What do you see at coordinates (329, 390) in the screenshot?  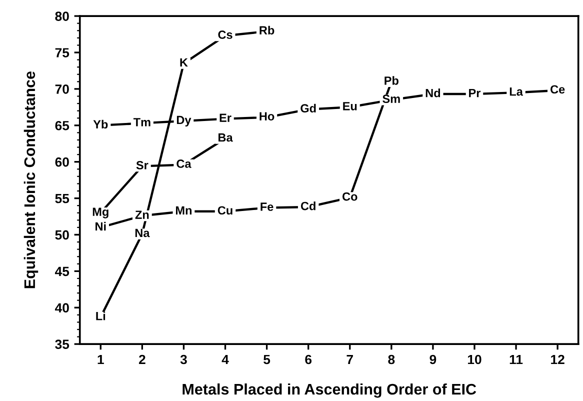 I see `x-axis-title: Metals Placed in Ascending Order of EIC` at bounding box center [329, 390].